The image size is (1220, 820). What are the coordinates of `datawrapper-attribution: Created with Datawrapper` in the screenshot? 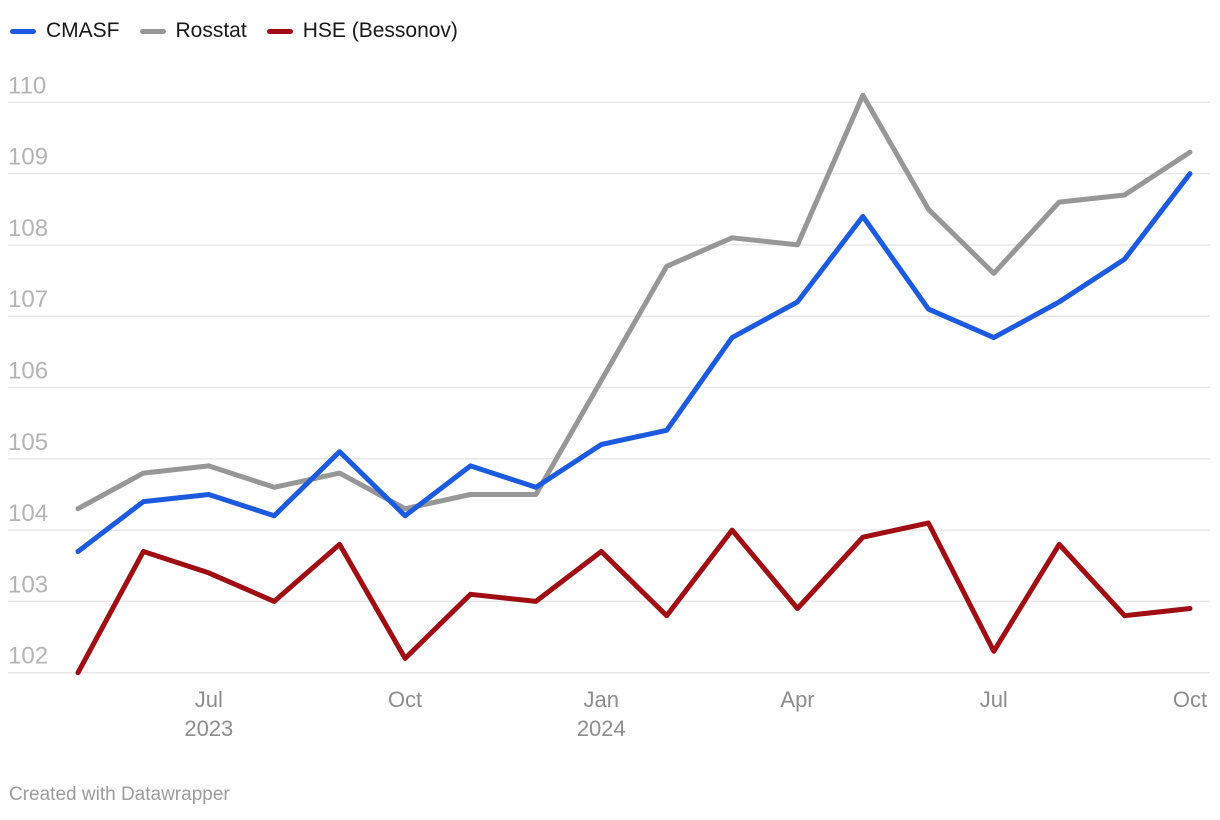 It's located at (119, 794).